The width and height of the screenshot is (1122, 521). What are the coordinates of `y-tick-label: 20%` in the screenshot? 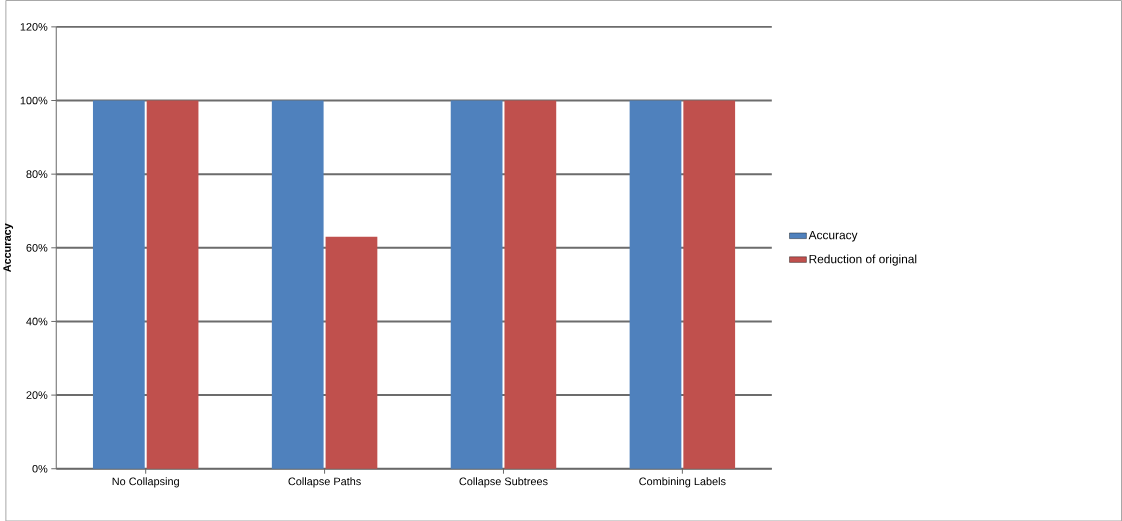 It's located at (37, 395).